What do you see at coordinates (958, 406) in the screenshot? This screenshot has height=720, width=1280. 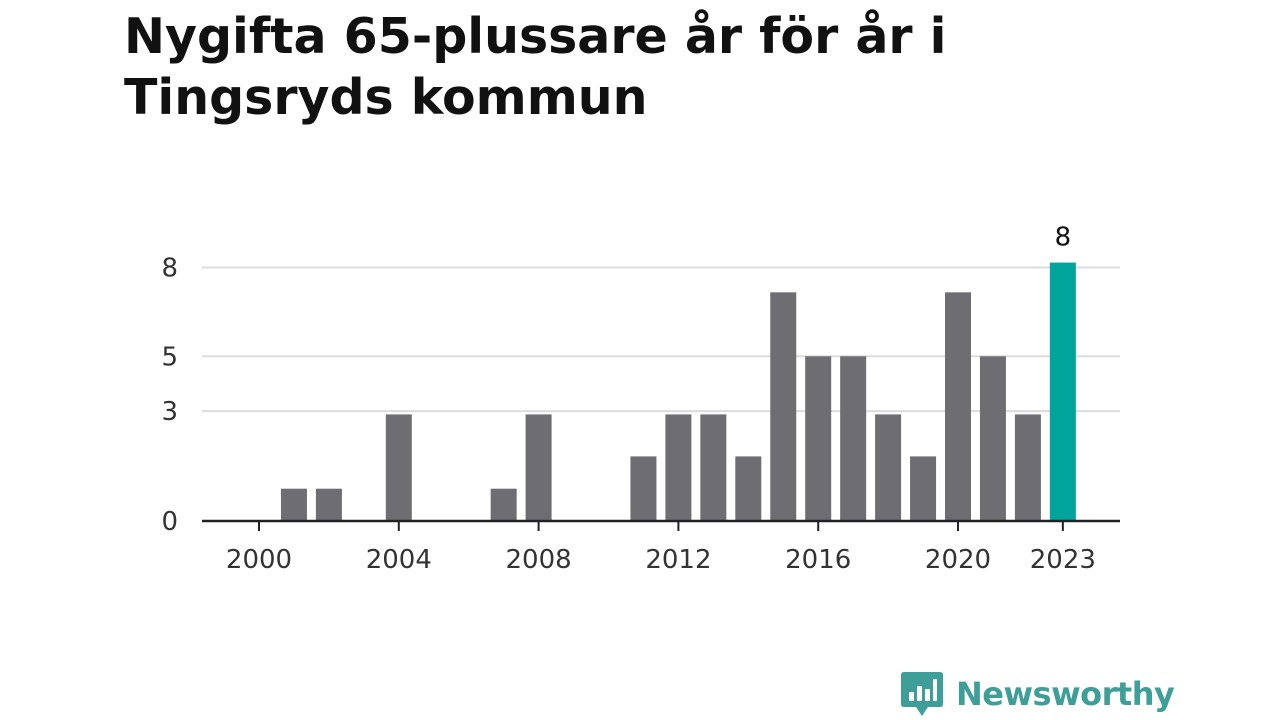 I see `bar-2020` at bounding box center [958, 406].